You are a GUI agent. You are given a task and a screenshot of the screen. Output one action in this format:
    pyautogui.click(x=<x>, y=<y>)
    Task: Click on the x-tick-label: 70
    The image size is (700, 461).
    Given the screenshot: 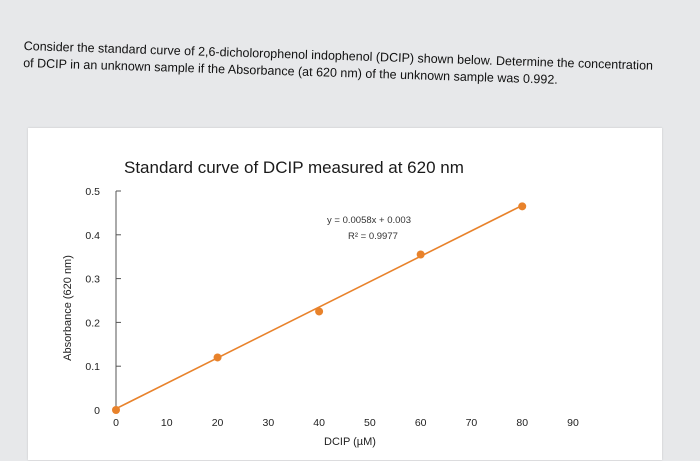 What is the action you would take?
    pyautogui.click(x=472, y=423)
    